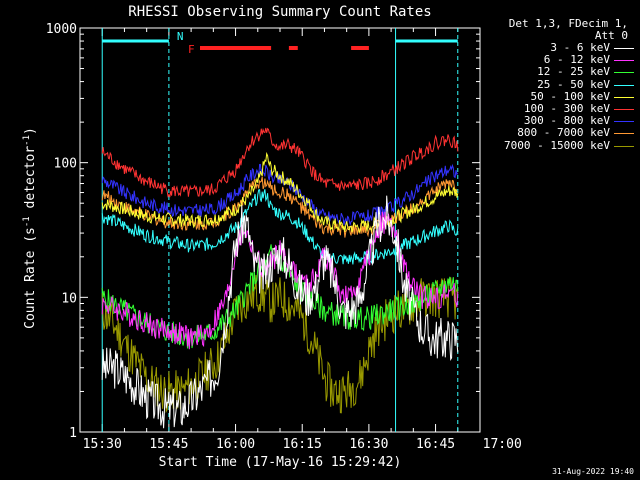  I want to click on y-tick-label: 1, so click(73, 433).